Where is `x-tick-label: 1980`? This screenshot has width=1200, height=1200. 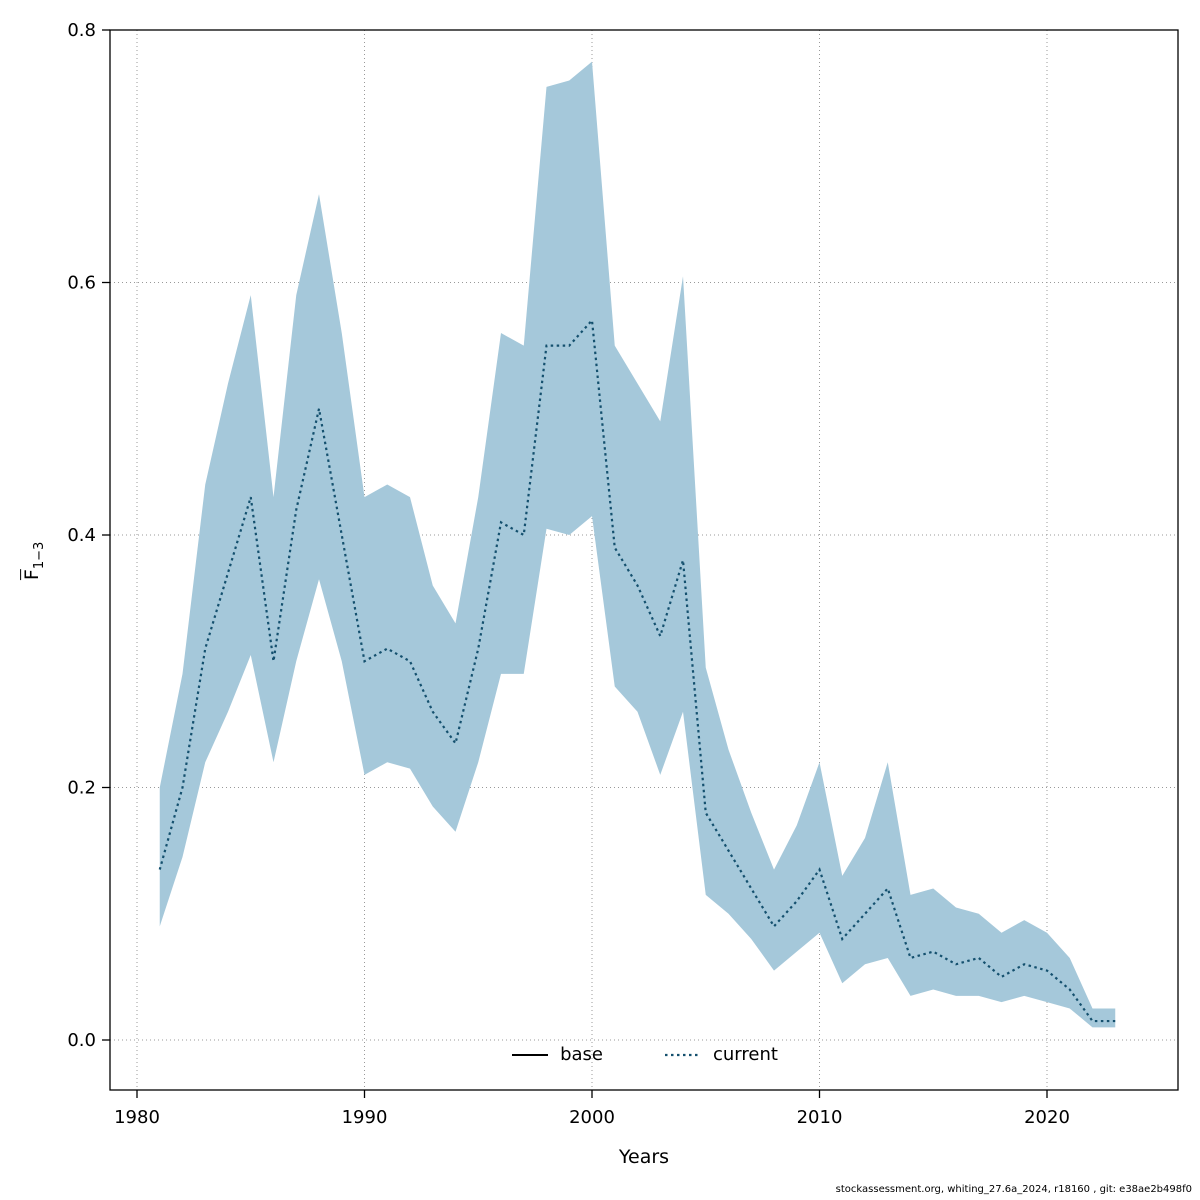
x-tick-label: 1980 is located at coordinates (137, 1117).